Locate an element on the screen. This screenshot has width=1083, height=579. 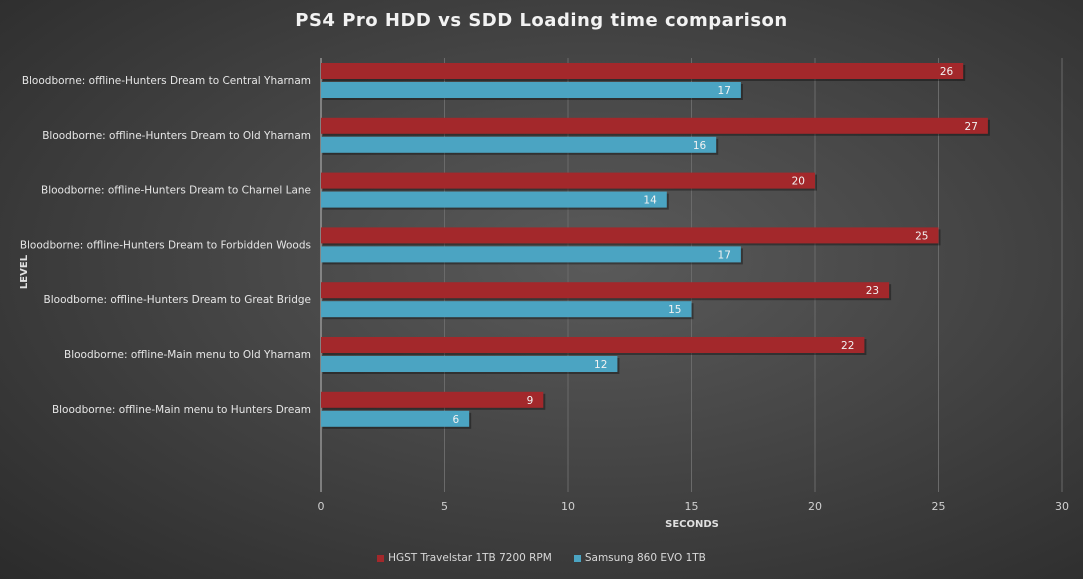
x-axis-title: SECONDS is located at coordinates (692, 524).